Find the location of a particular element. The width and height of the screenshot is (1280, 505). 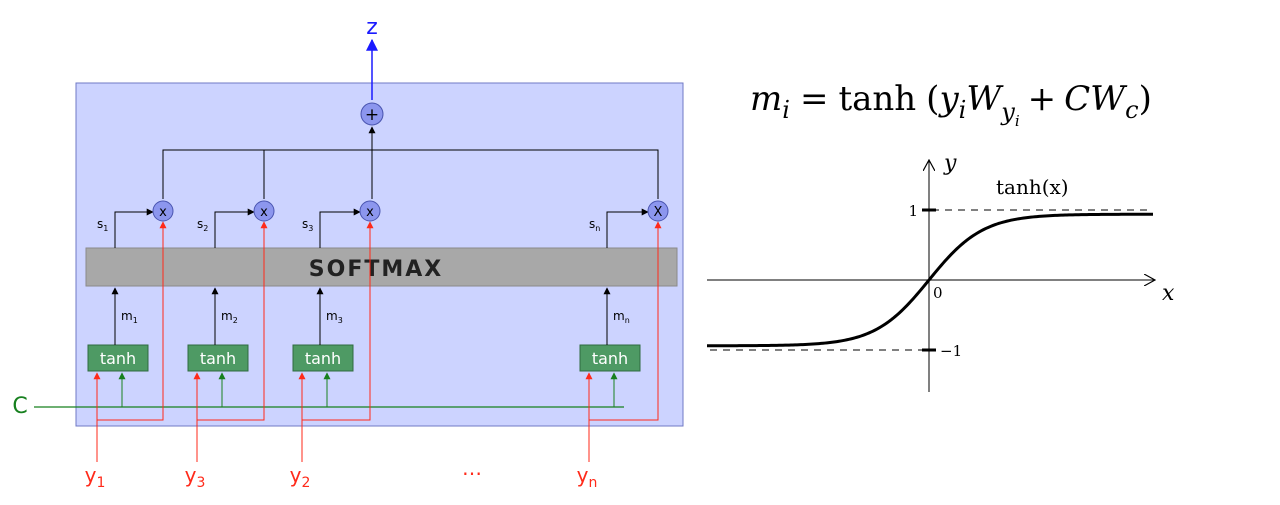

tanh-label-2: tanh is located at coordinates (218, 358).